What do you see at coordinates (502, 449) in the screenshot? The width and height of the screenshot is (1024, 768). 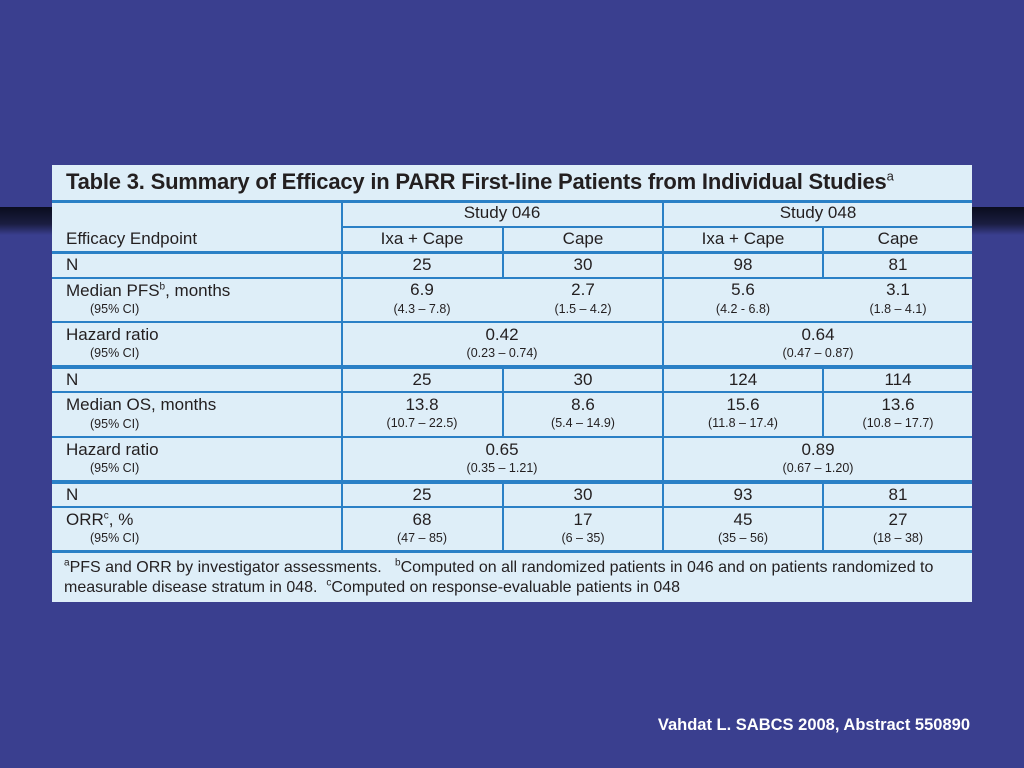 I see `cell-value: 0.65` at bounding box center [502, 449].